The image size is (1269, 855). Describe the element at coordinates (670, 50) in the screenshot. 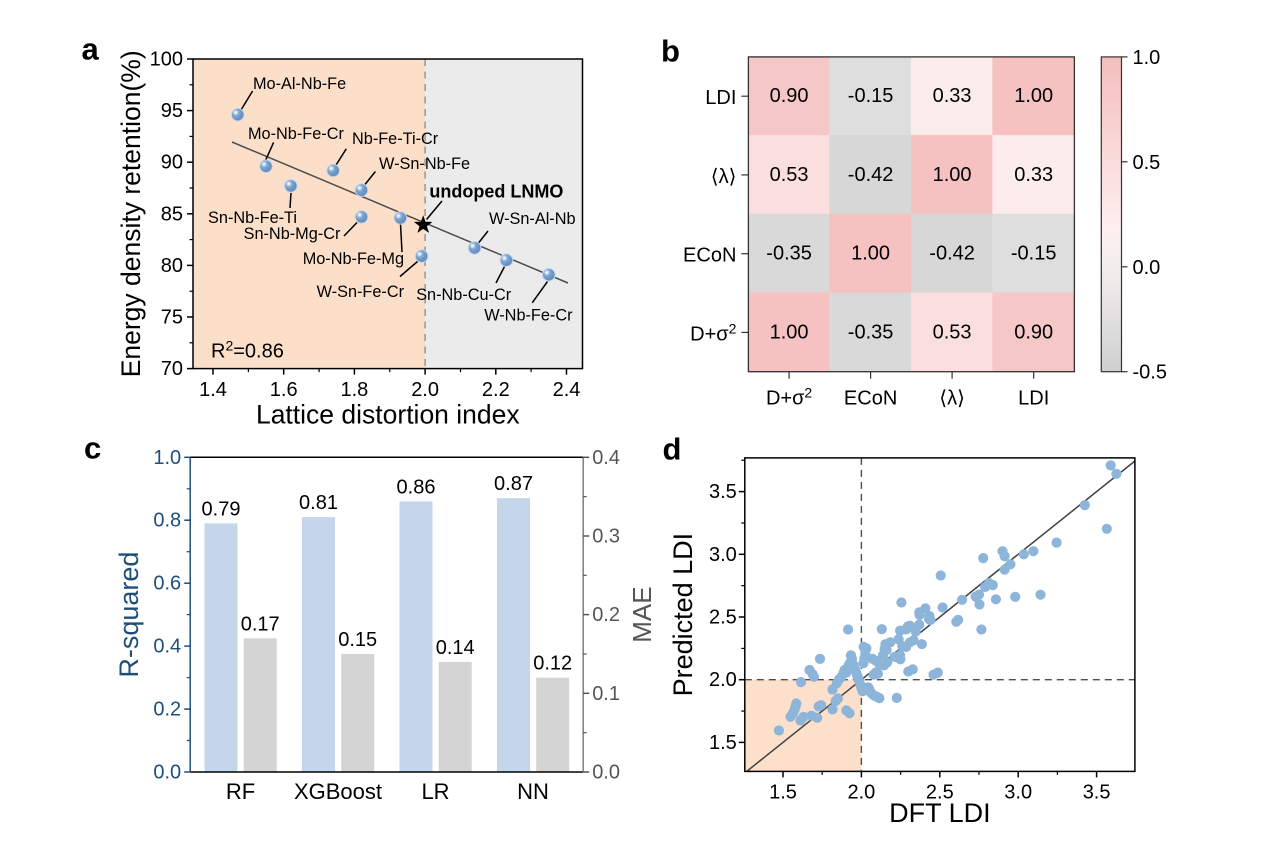

I see `svg-text: b` at that location.